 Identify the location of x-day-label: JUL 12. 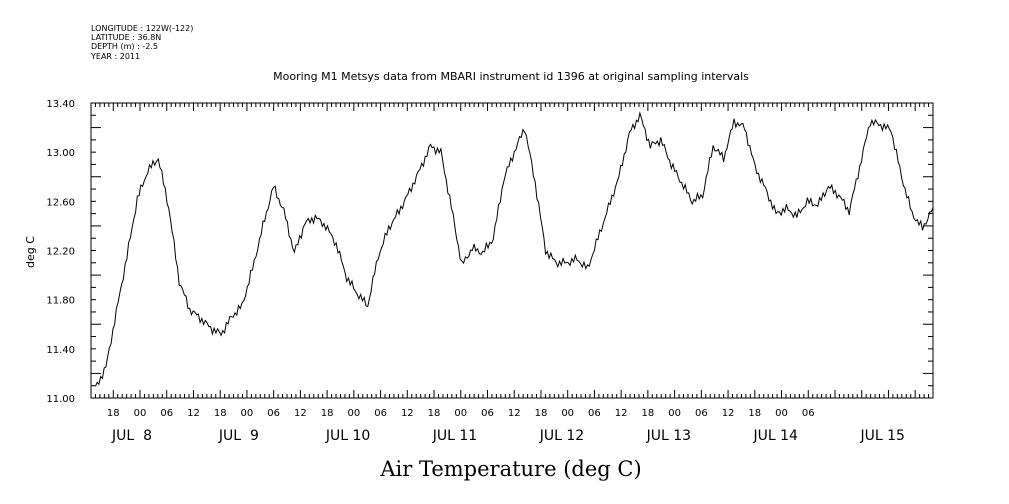
(561, 436).